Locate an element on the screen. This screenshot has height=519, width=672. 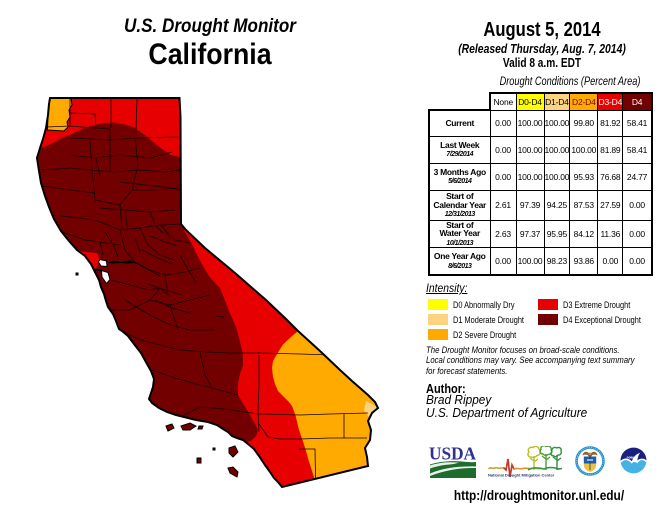
svg-text: noaa is located at coordinates (631, 457).